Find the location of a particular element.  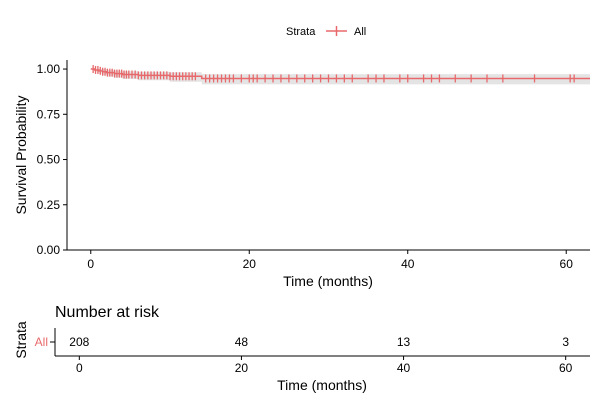

risk-table-title: Number at risk is located at coordinates (107, 312).